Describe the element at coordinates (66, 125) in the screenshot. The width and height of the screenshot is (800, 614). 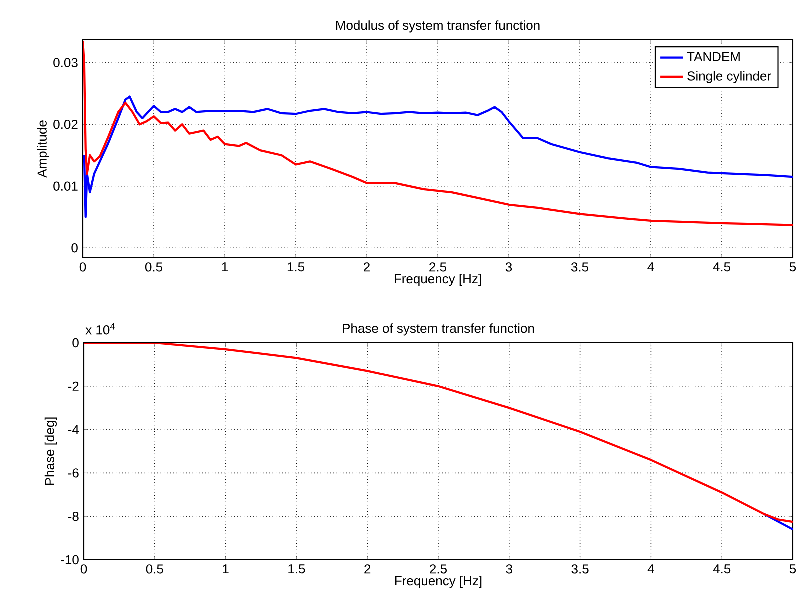
I see `y-tick-label: 0.02` at that location.